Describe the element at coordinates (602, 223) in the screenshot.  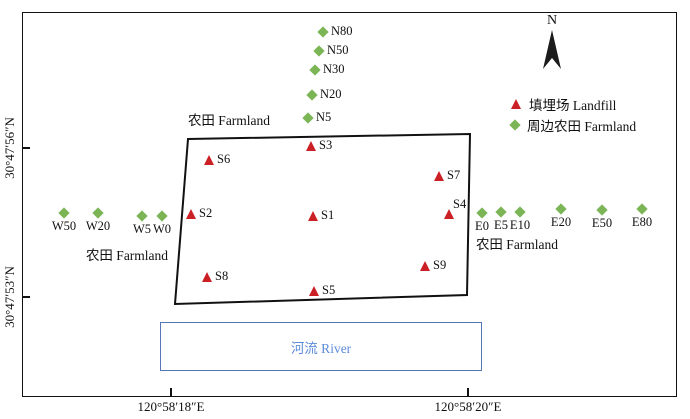
I see `point-label: E50` at that location.